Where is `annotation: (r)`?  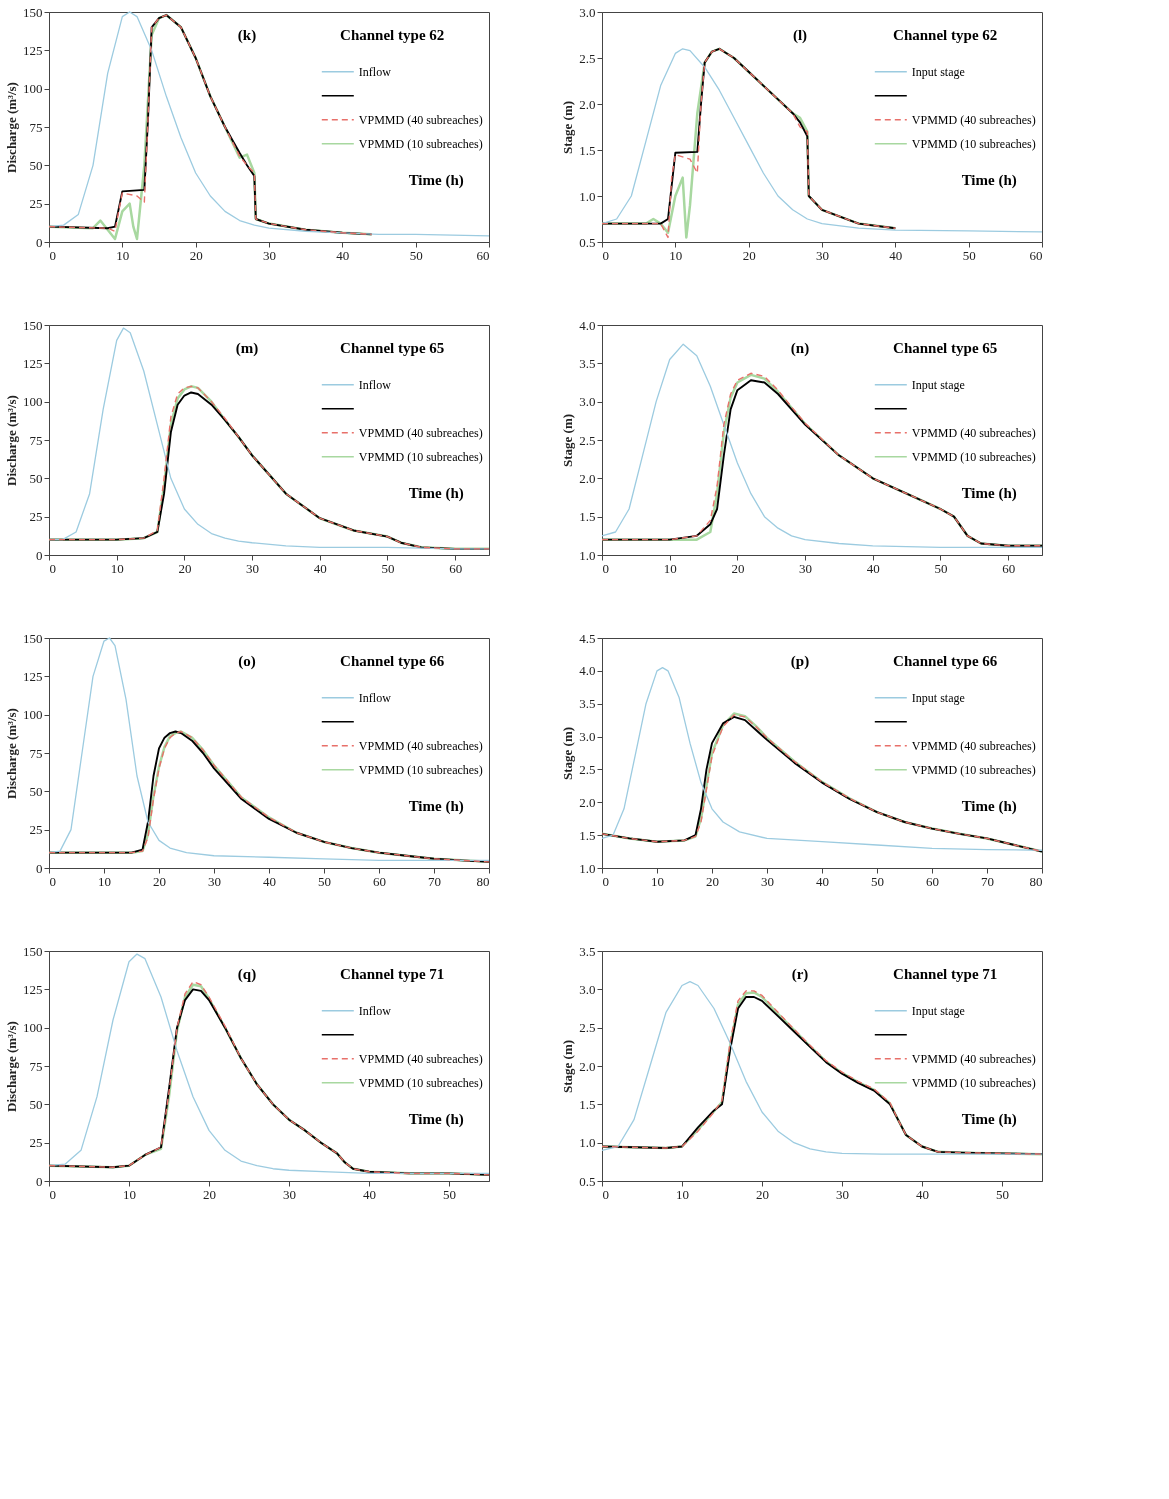 annotation: (r) is located at coordinates (800, 974).